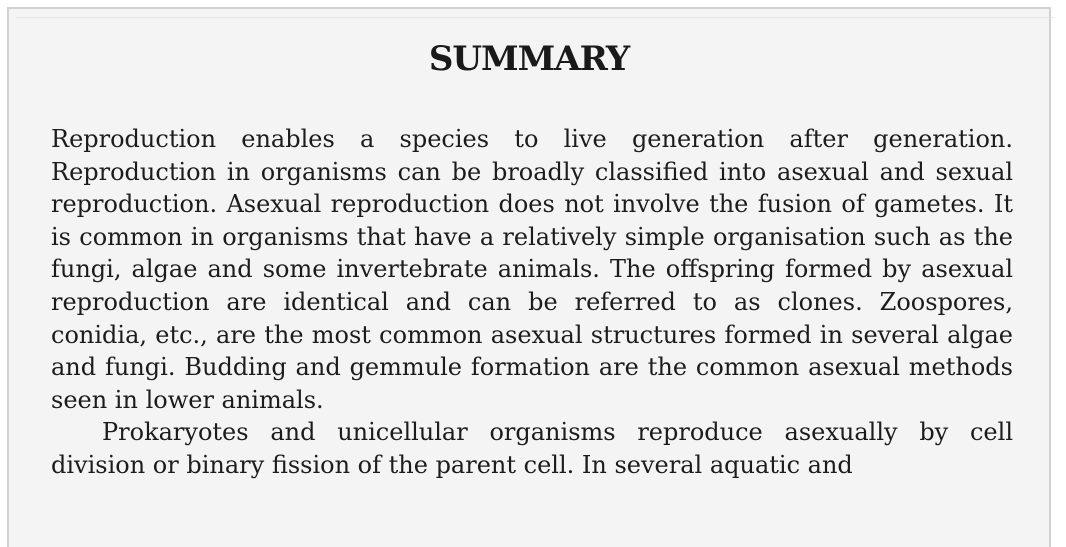 The image size is (1066, 547). Describe the element at coordinates (535, 17) in the screenshot. I see `divider` at that location.